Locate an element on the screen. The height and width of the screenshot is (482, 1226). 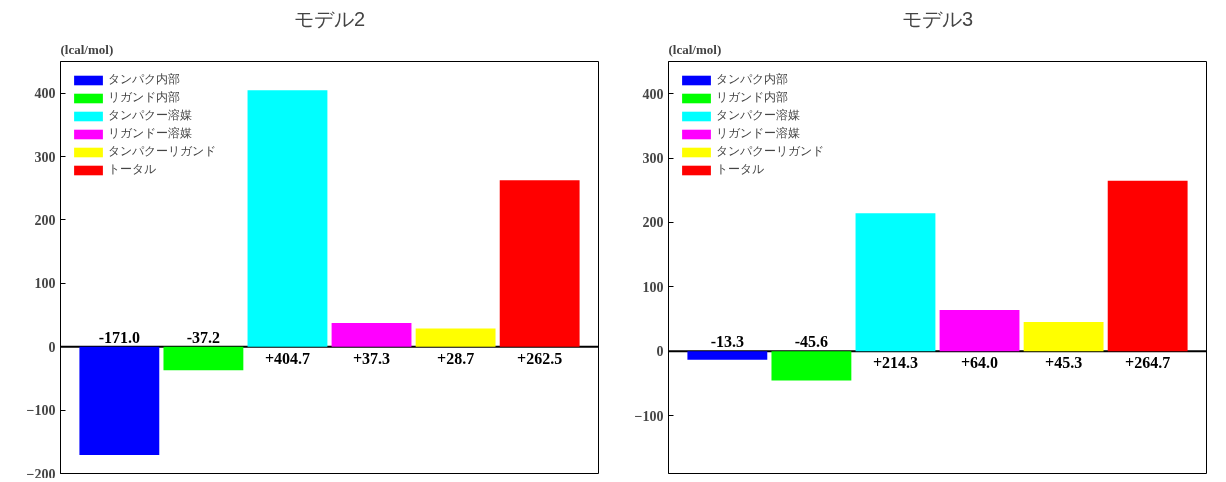
data-label: -37.2 is located at coordinates (203, 337).